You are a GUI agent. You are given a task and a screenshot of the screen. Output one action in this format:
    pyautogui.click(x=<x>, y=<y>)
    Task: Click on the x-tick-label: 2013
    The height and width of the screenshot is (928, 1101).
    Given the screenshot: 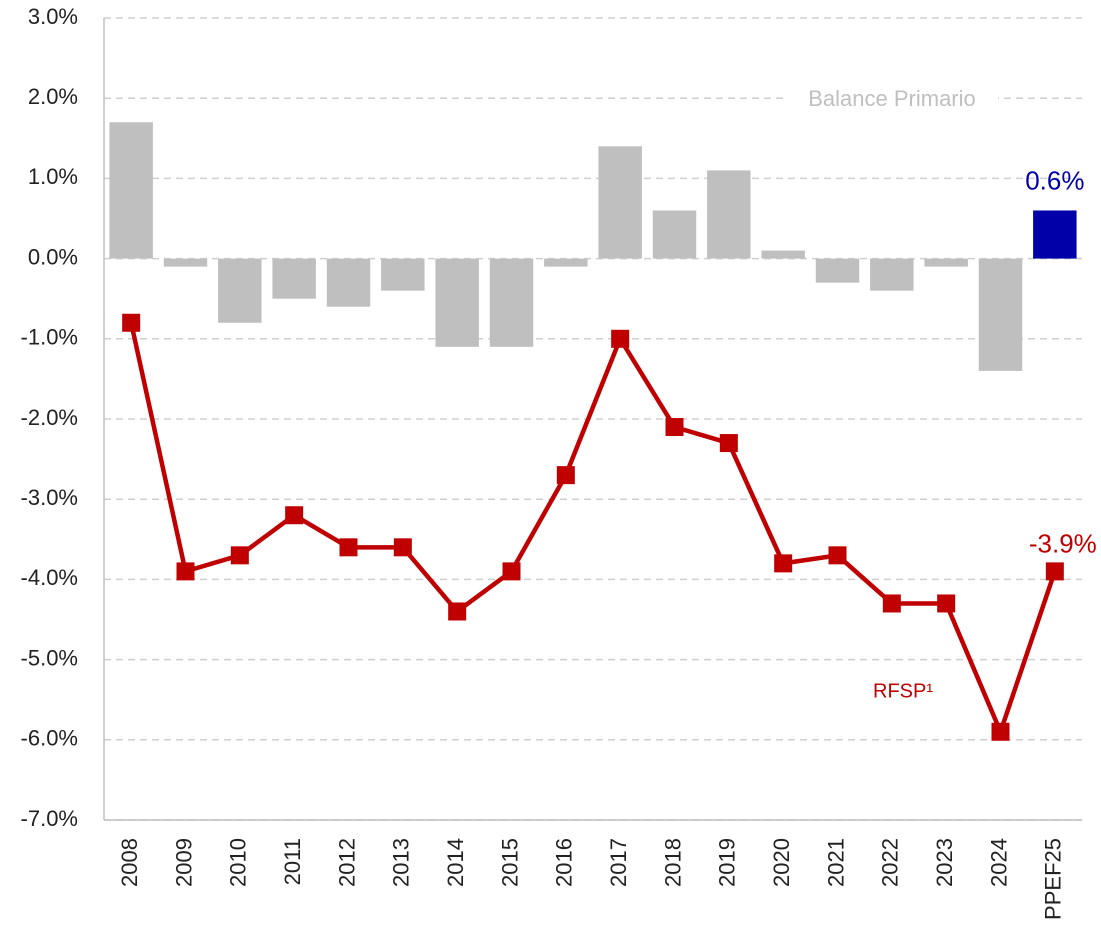 What is the action you would take?
    pyautogui.click(x=401, y=862)
    